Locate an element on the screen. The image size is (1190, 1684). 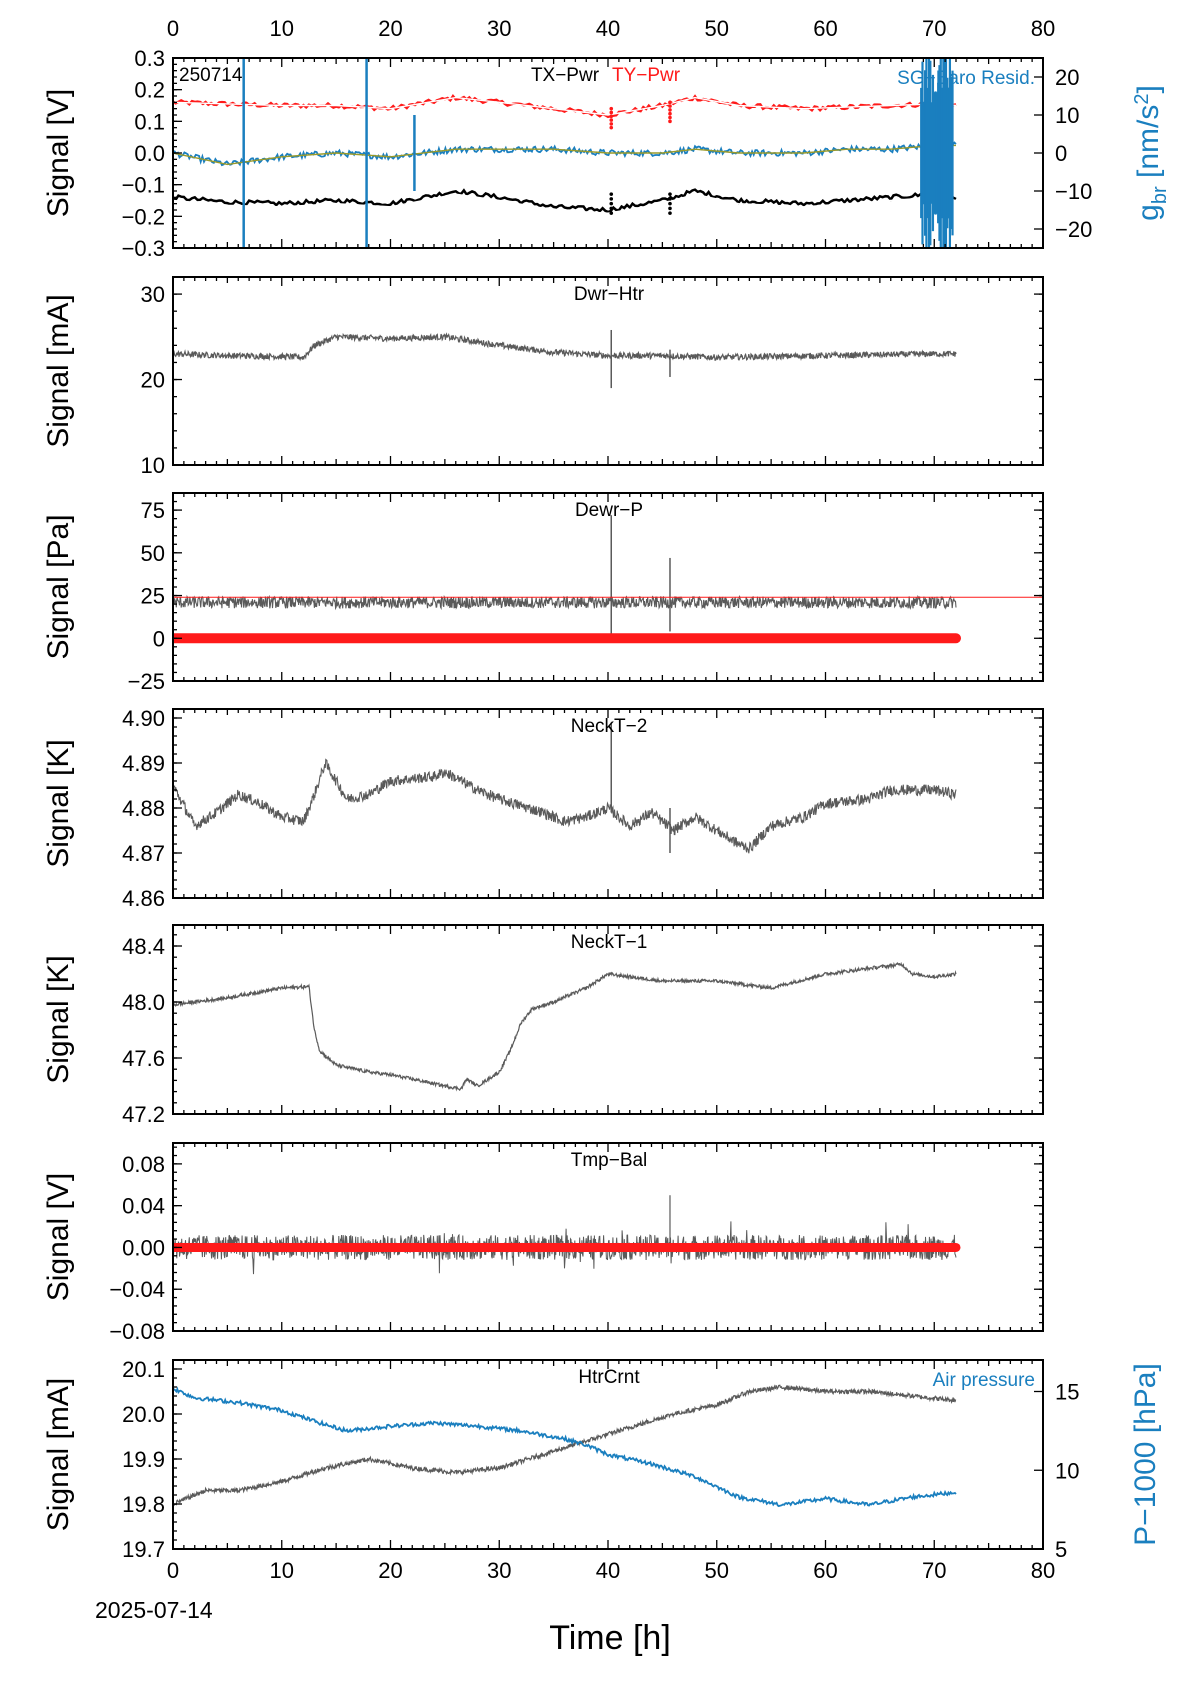
top-x-tick-label: 50 is located at coordinates (717, 28).